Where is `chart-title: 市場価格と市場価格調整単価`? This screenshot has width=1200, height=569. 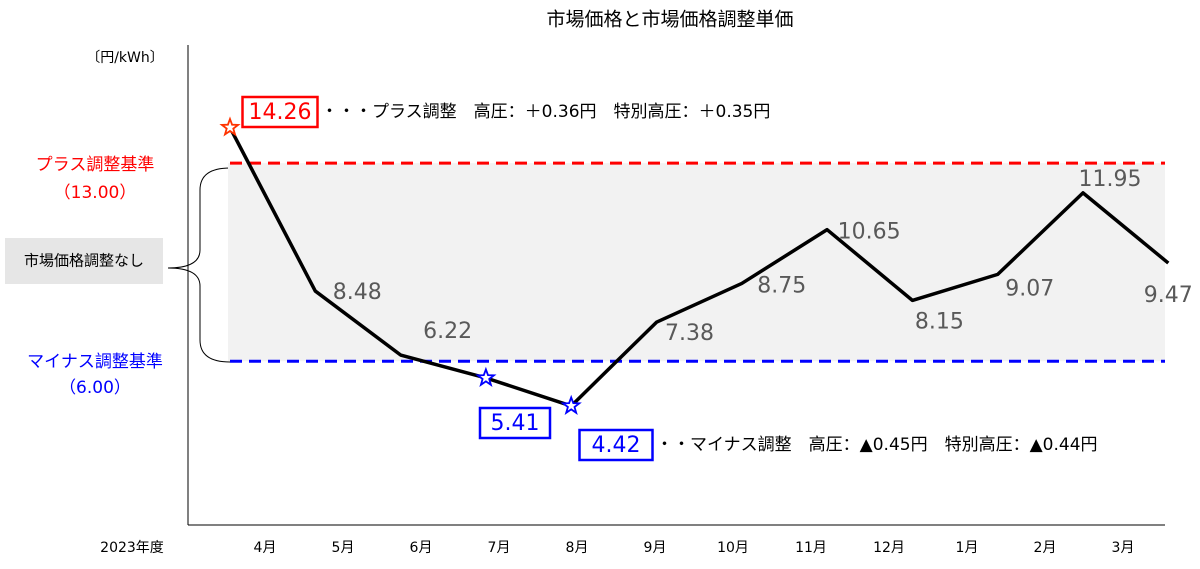 chart-title: 市場価格と市場価格調整単価 is located at coordinates (669, 20).